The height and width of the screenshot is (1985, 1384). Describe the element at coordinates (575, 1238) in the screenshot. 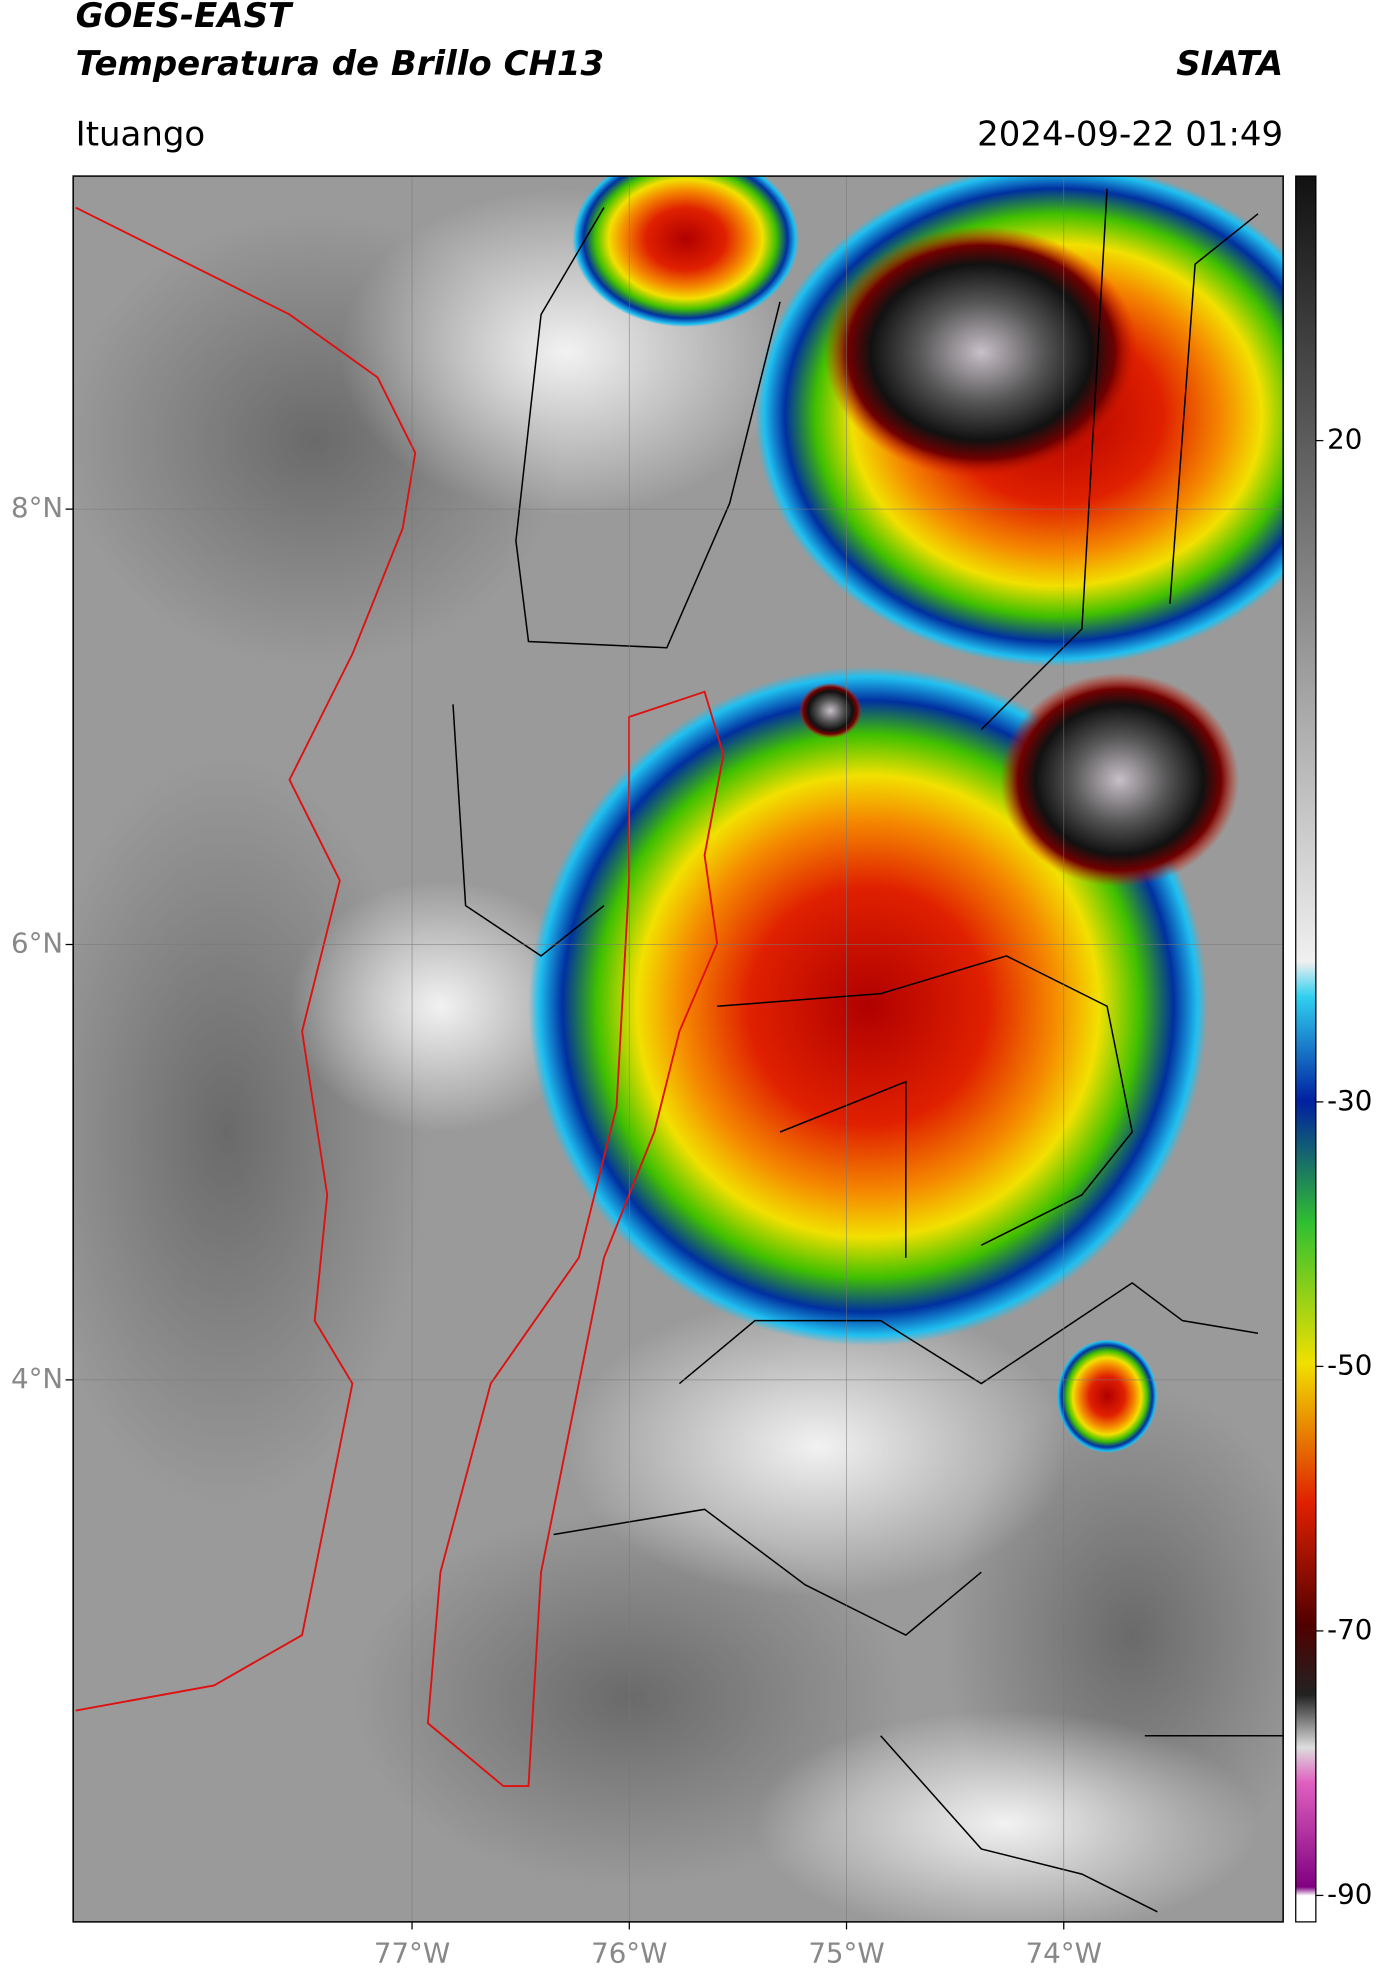

I see `region-border` at that location.